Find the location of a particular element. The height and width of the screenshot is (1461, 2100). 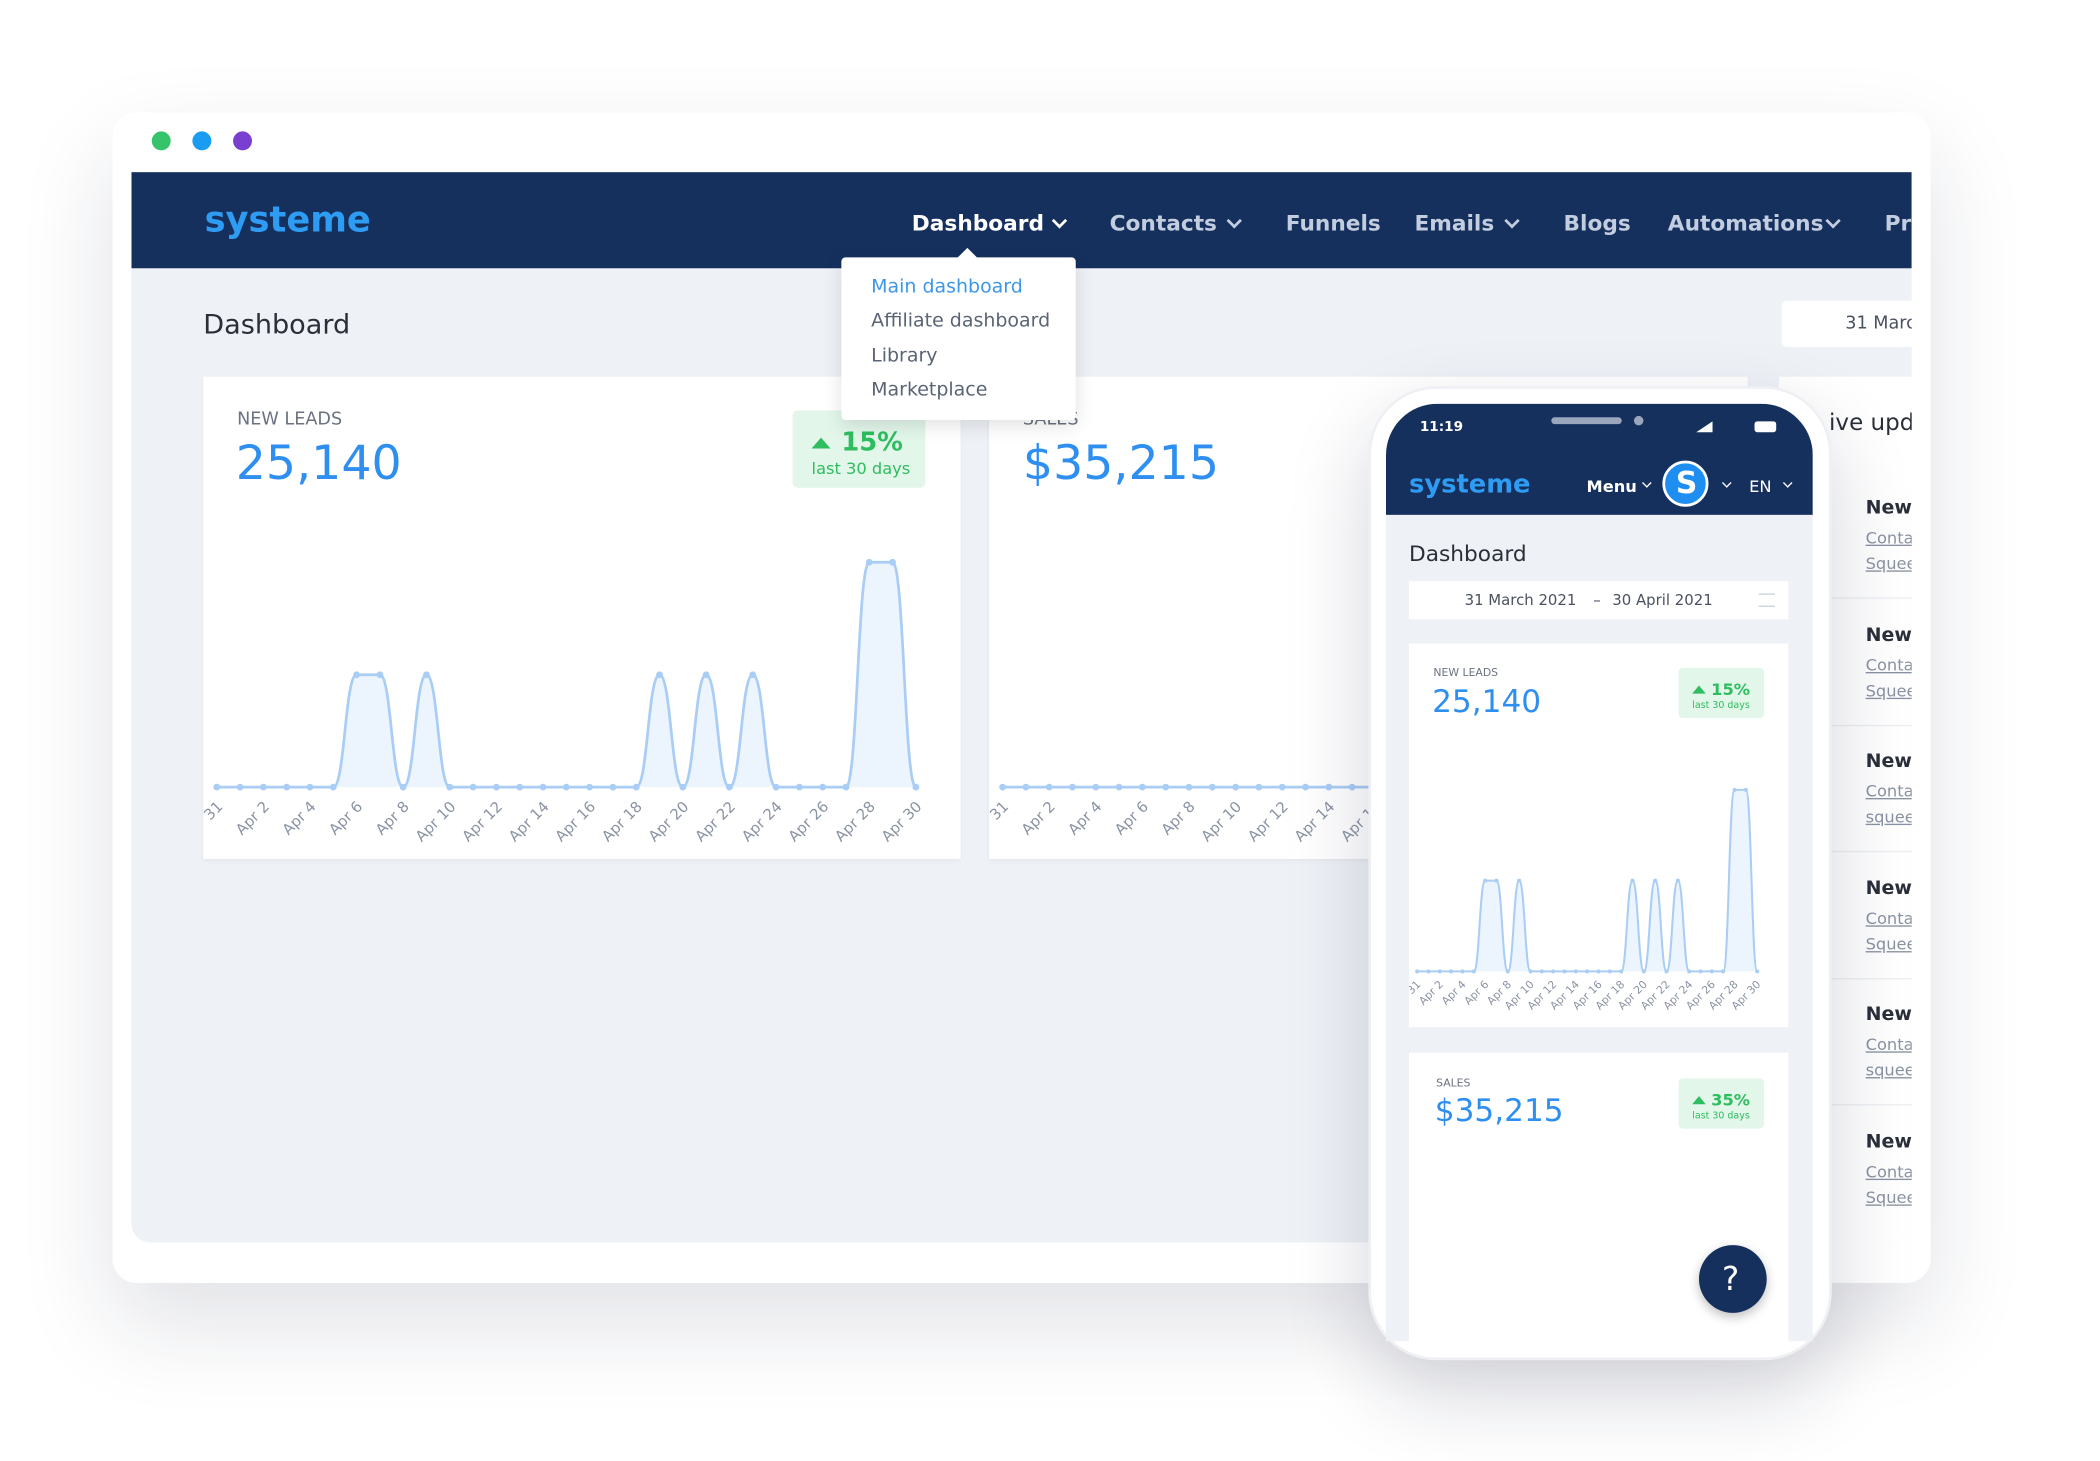

panel-title: ive upda is located at coordinates (1870, 423).